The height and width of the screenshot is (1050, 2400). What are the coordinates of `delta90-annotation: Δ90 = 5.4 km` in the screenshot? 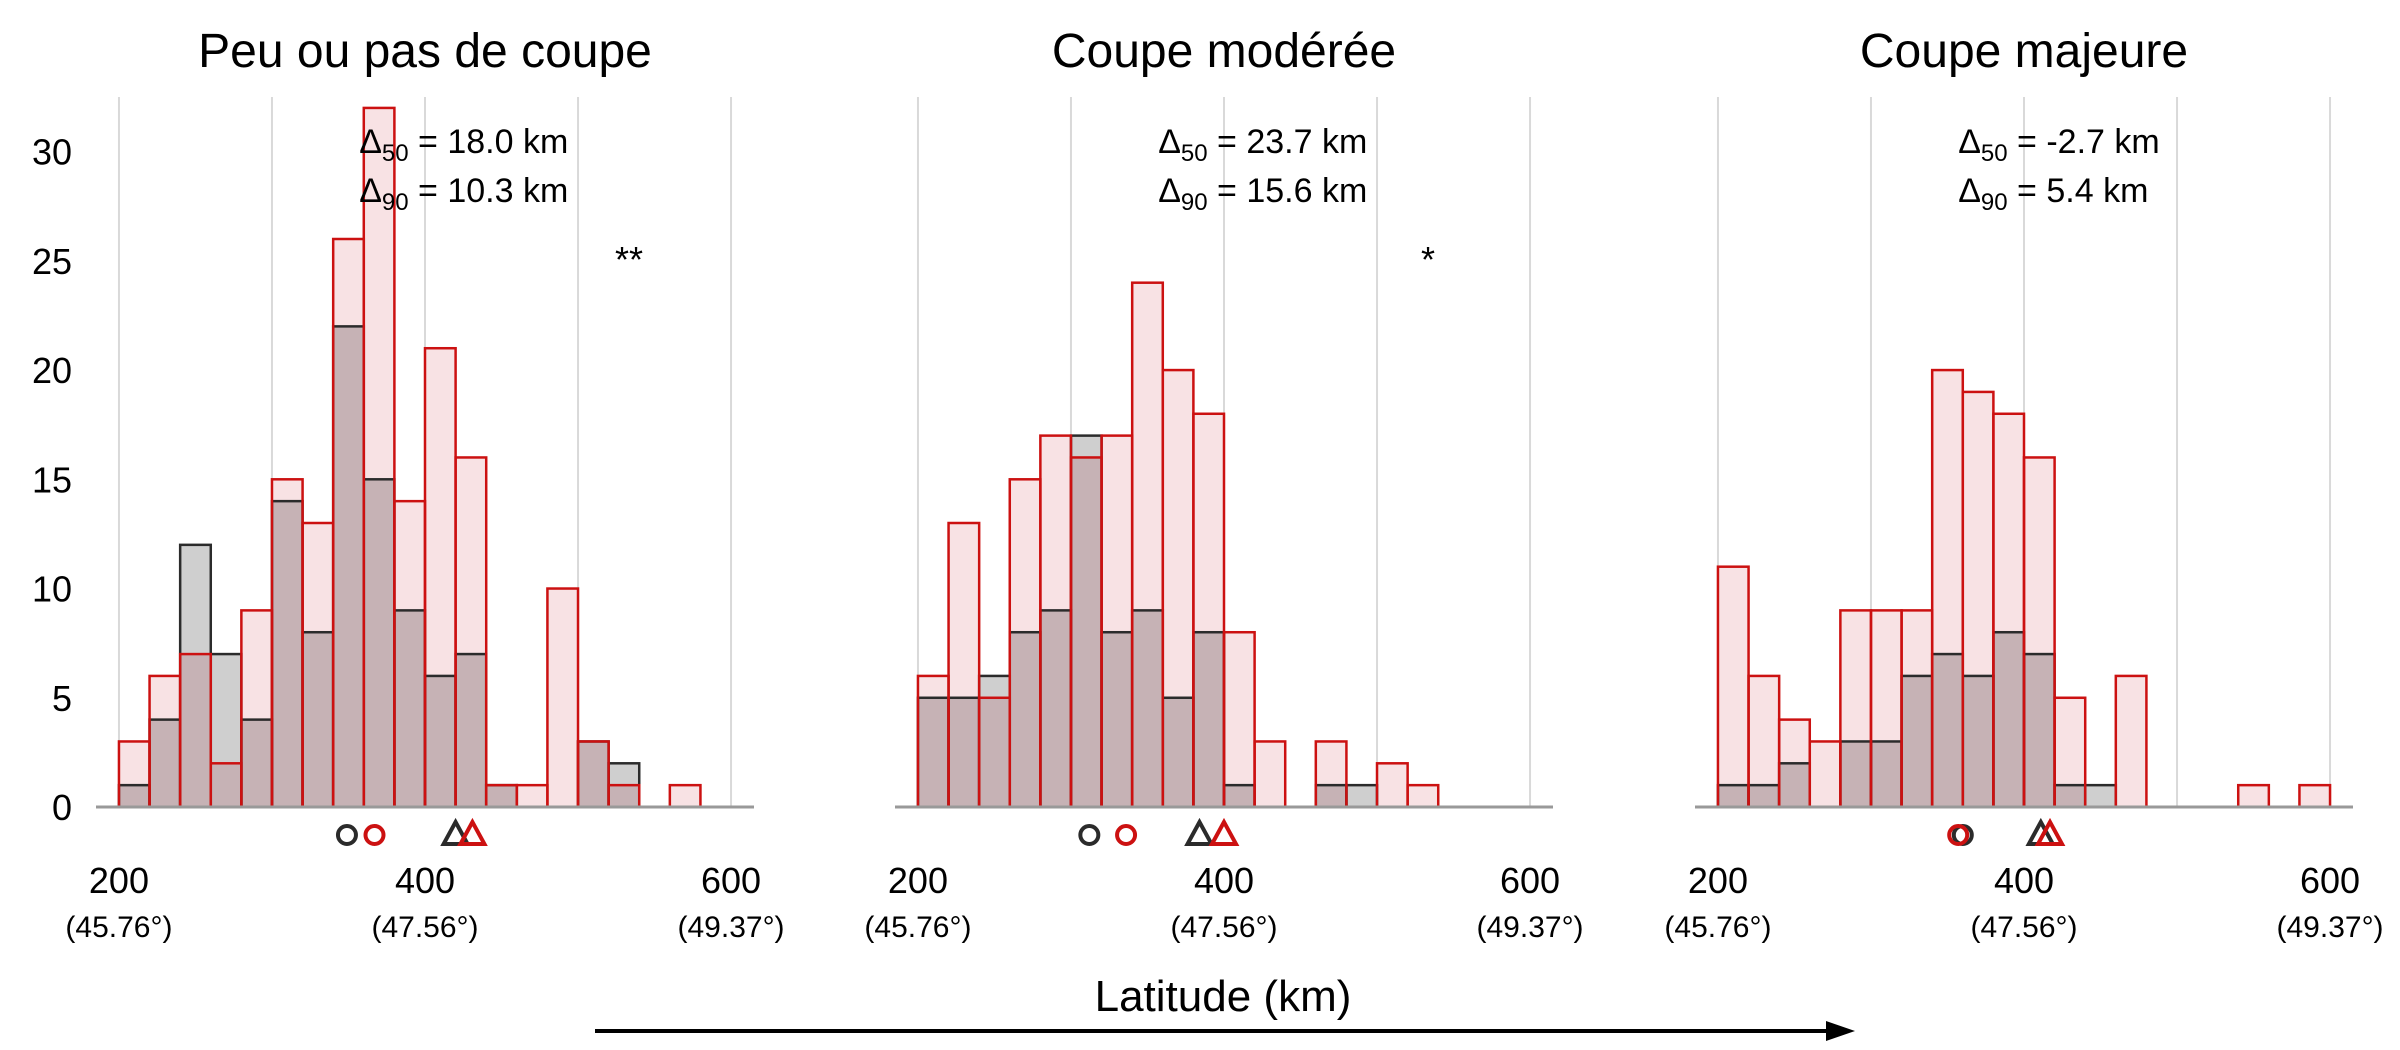 It's located at (2053, 194).